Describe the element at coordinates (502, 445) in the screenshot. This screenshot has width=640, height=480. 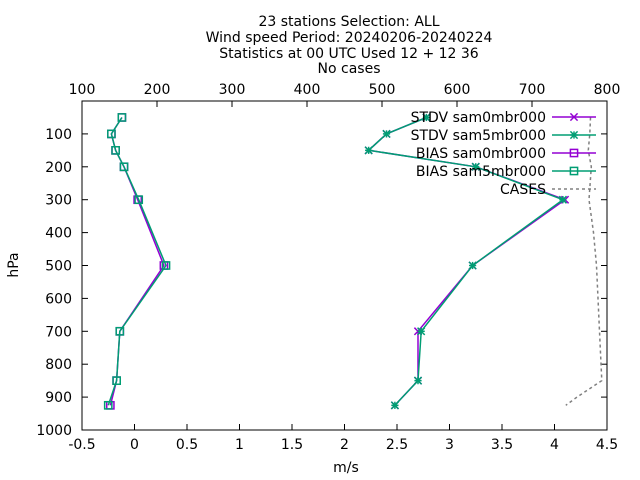
I see `x-bottom-tick-label: 3.5` at that location.